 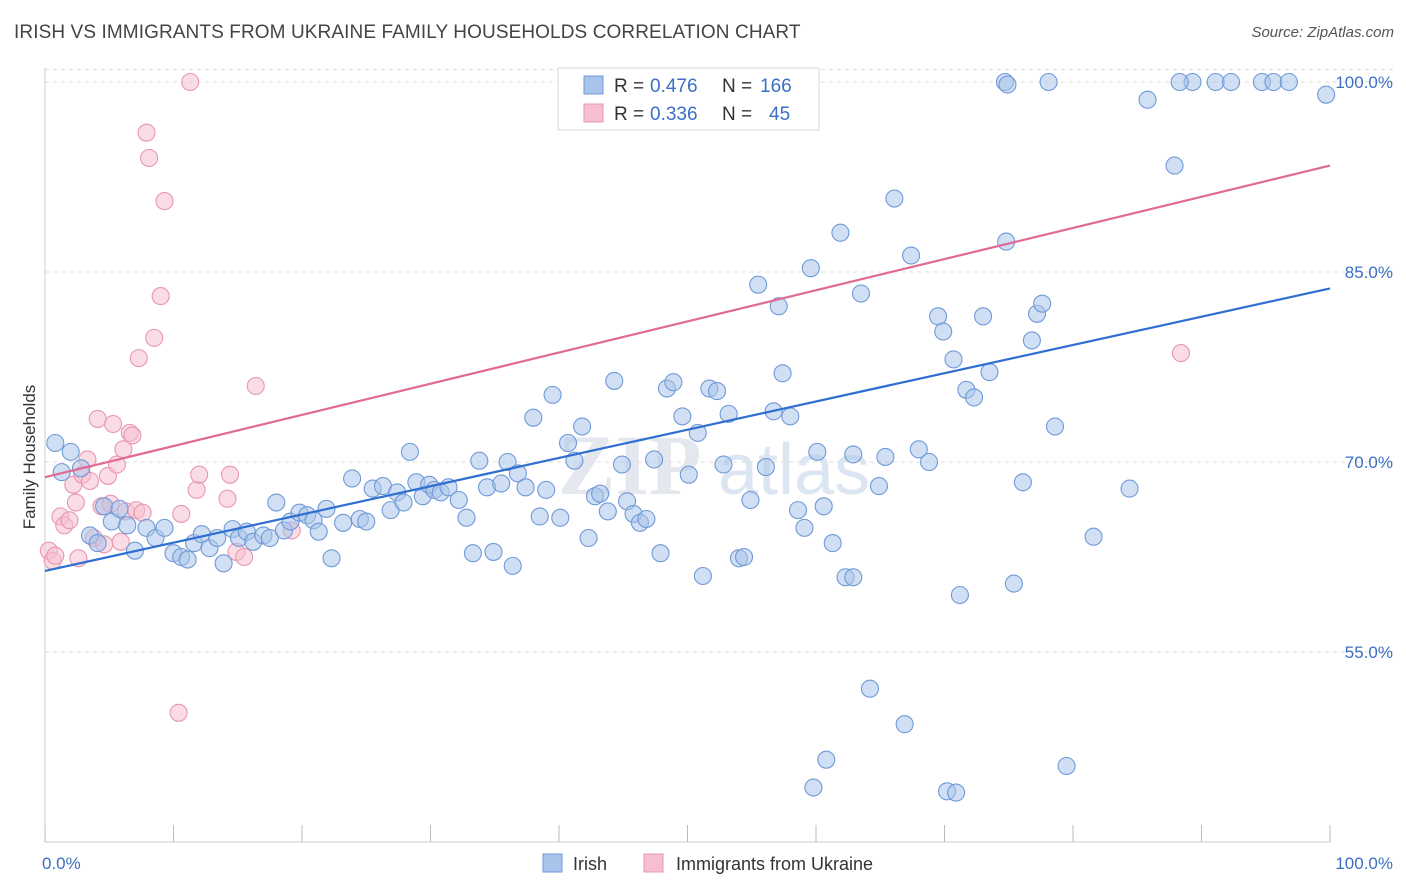 What do you see at coordinates (779, 114) in the screenshot?
I see `stats-ukraine-n-value: 45` at bounding box center [779, 114].